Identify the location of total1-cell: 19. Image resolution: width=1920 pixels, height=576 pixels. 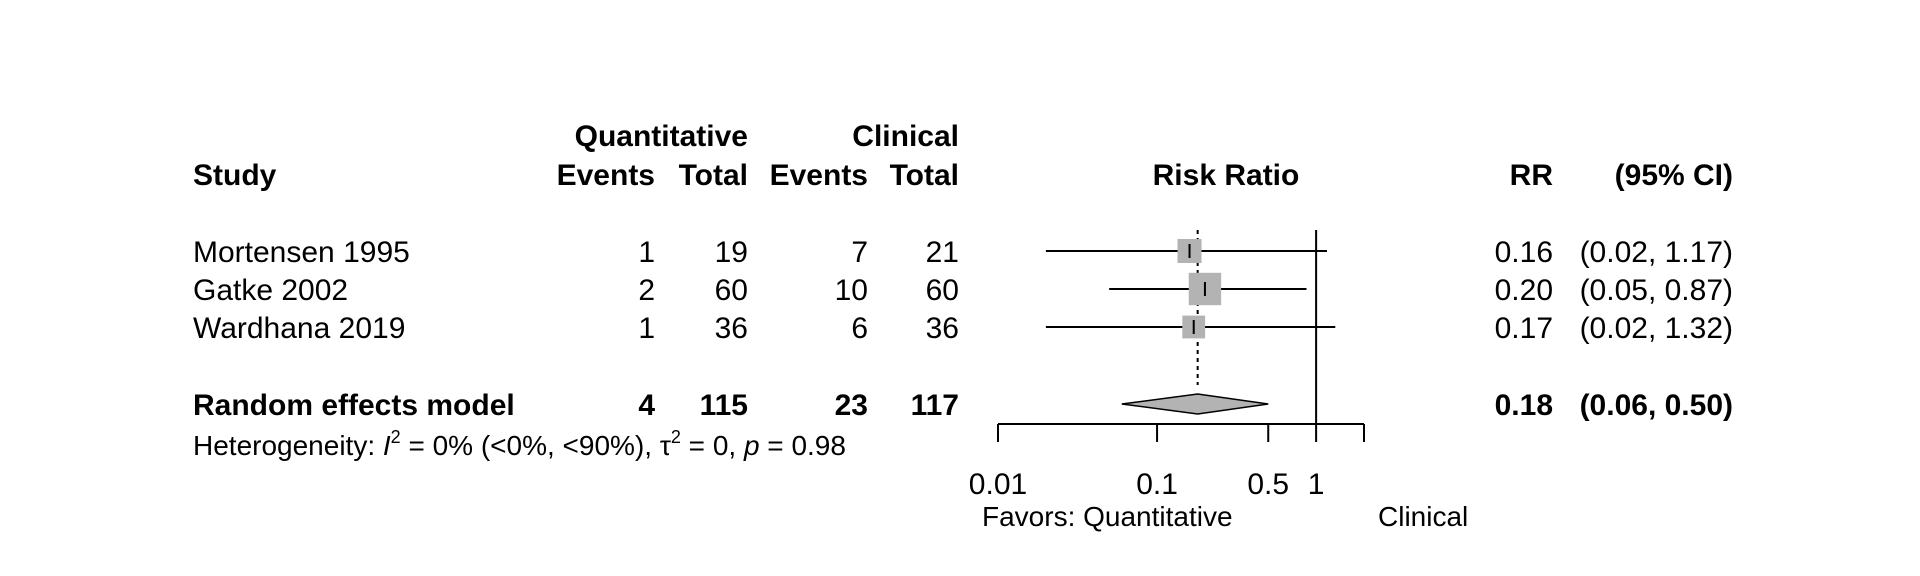
(731, 252).